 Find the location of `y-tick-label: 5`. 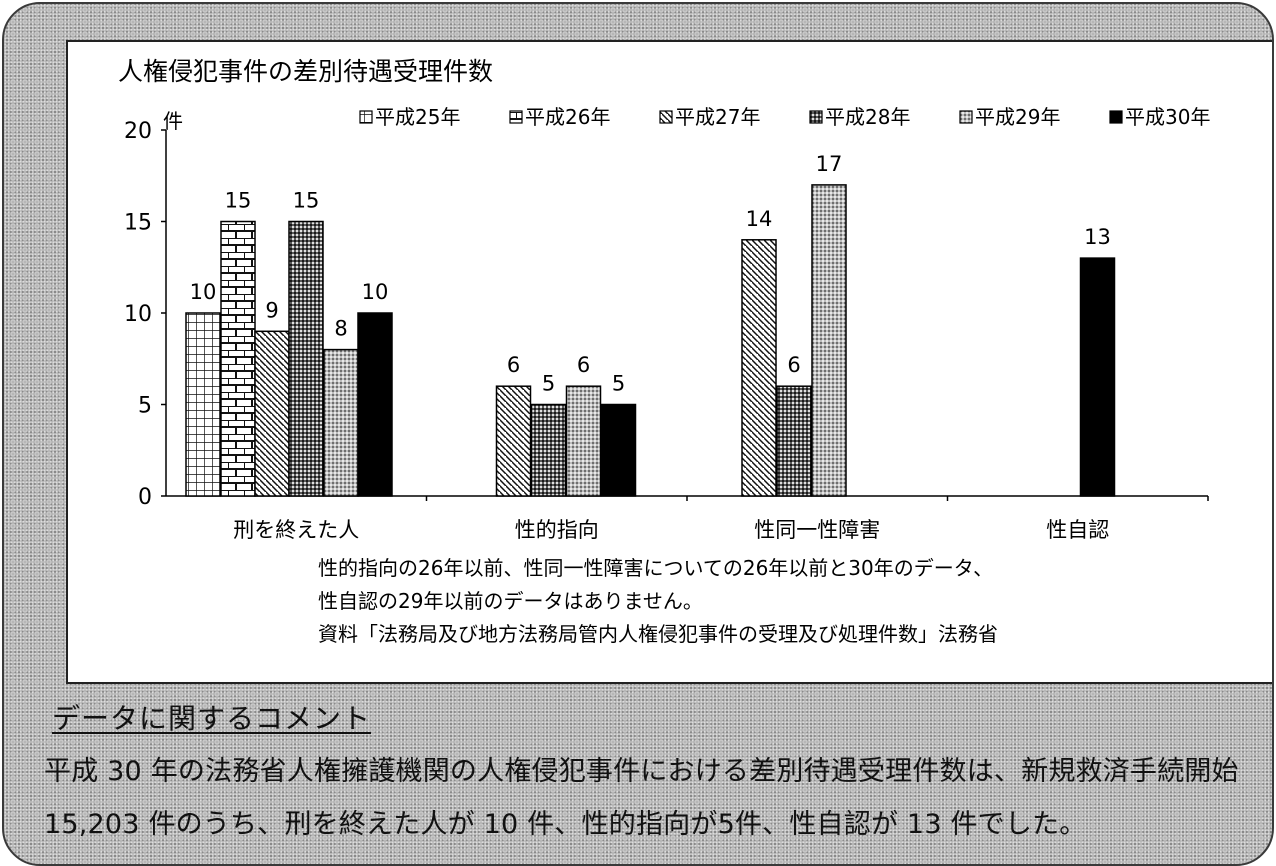

y-tick-label: 5 is located at coordinates (145, 406).